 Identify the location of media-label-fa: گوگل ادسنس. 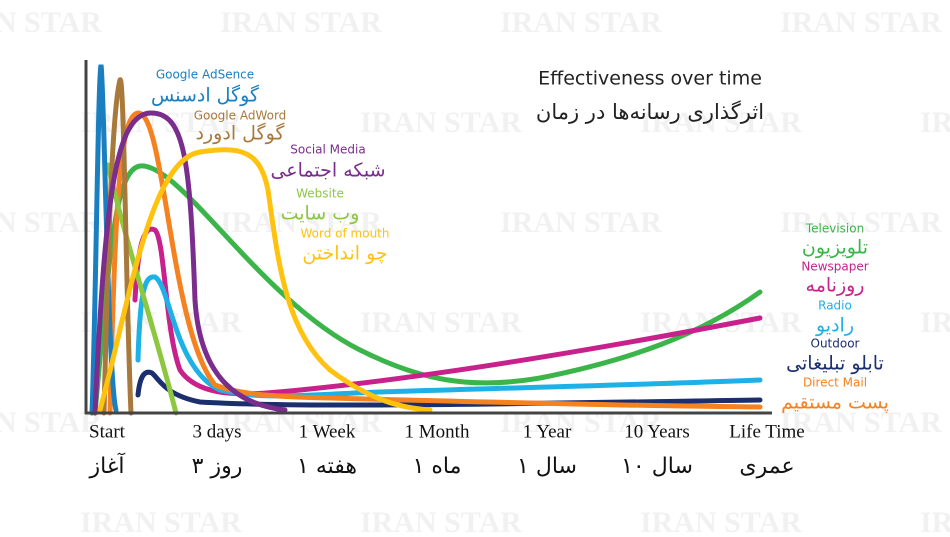
(205, 95).